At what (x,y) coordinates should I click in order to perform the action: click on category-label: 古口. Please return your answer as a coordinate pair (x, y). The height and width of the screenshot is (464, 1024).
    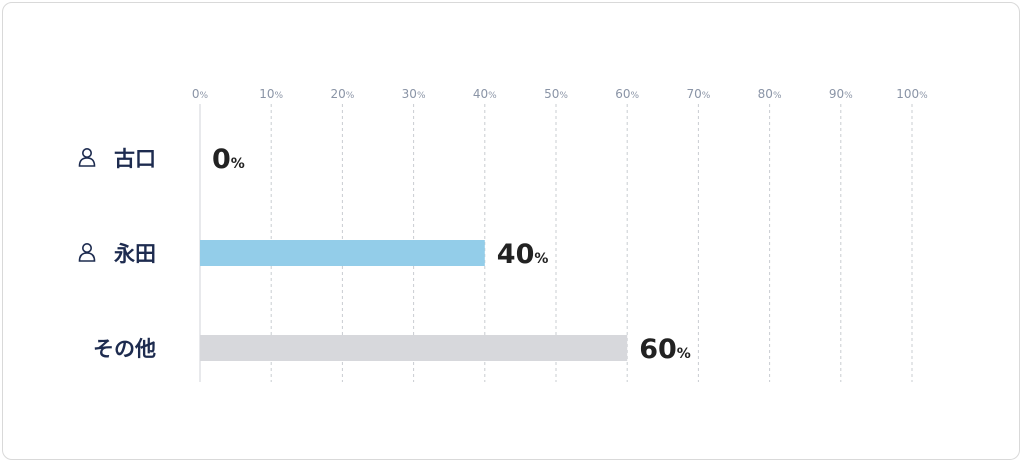
    Looking at the image, I should click on (135, 159).